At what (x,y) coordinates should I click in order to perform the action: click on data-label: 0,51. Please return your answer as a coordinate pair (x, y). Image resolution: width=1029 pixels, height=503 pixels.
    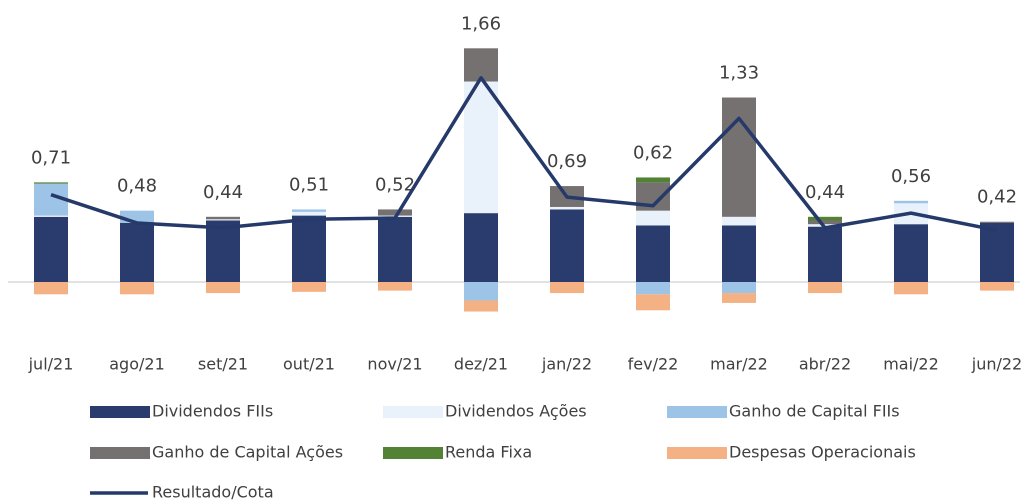
    Looking at the image, I should click on (309, 184).